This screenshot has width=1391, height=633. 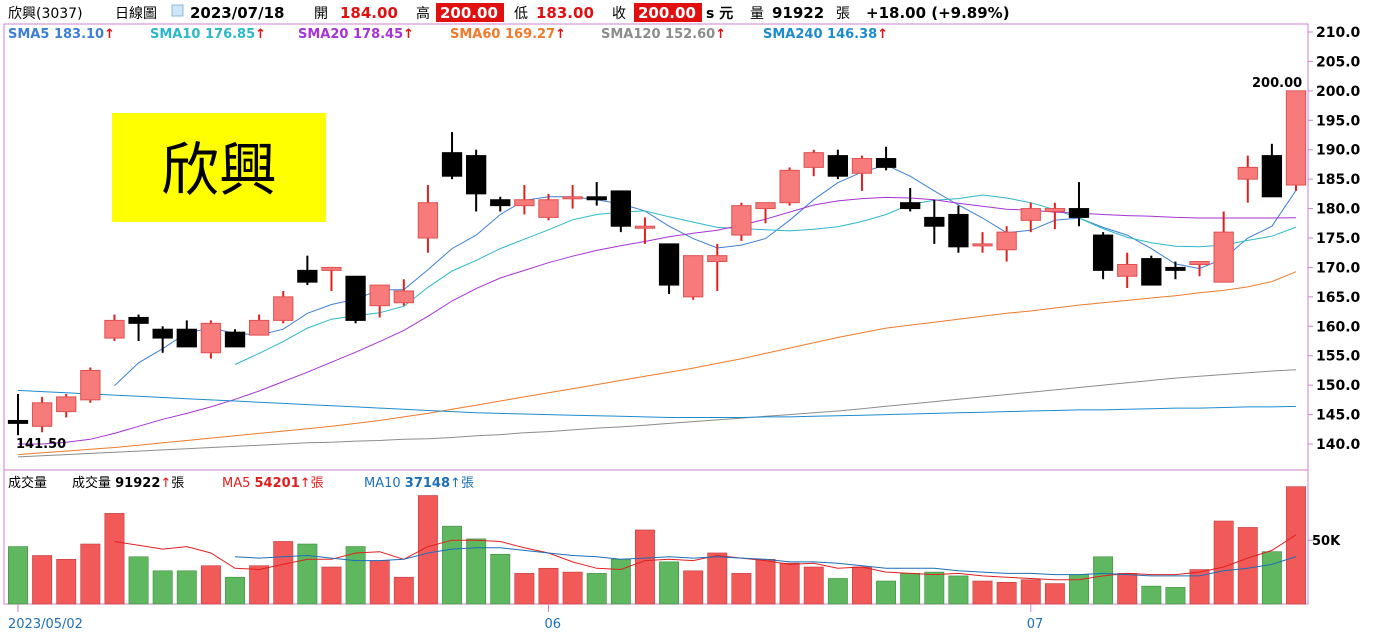 I want to click on price-unit: s 元, so click(x=719, y=14).